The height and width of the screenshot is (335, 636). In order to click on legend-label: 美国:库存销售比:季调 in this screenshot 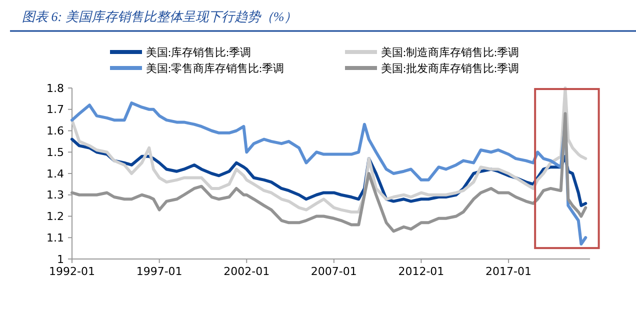, I will do `click(199, 52)`.